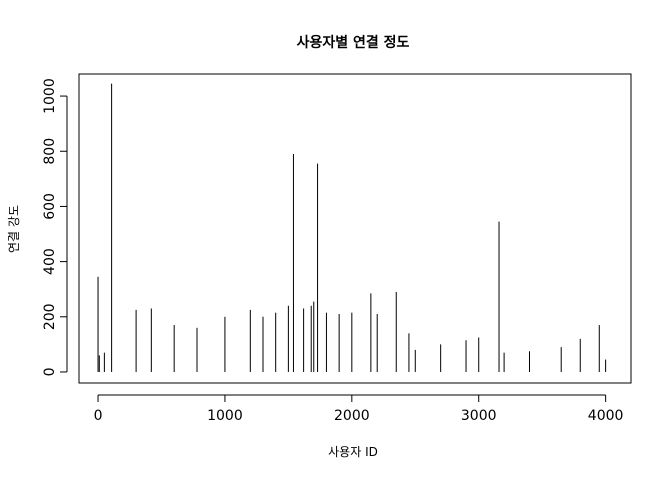 Image resolution: width=672 pixels, height=480 pixels. I want to click on x-axis: 0 1000 2000 3000 4000, so click(359, 409).